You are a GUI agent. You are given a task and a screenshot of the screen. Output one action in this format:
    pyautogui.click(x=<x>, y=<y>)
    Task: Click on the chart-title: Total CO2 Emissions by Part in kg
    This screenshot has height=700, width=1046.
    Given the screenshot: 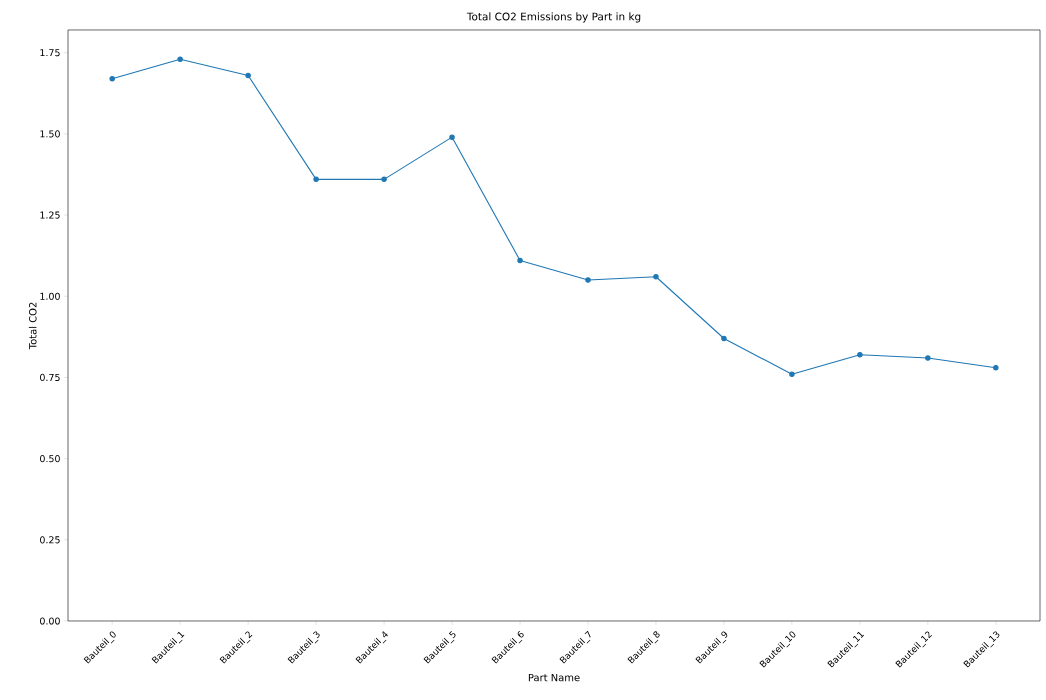 What is the action you would take?
    pyautogui.click(x=553, y=17)
    